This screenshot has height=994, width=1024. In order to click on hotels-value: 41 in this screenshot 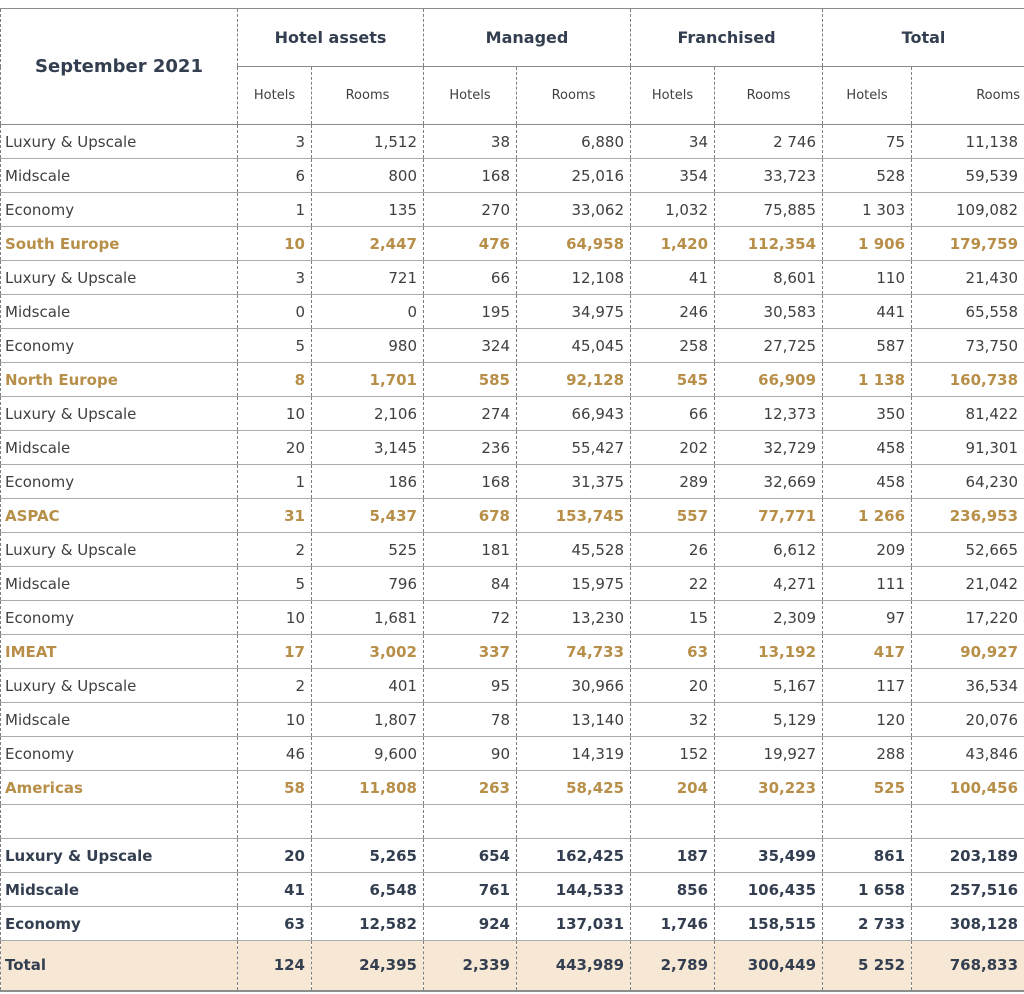, I will do `click(673, 277)`.